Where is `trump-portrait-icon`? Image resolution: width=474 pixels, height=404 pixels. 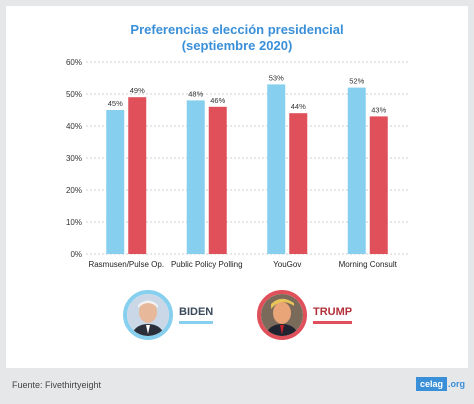 trump-portrait-icon is located at coordinates (282, 315).